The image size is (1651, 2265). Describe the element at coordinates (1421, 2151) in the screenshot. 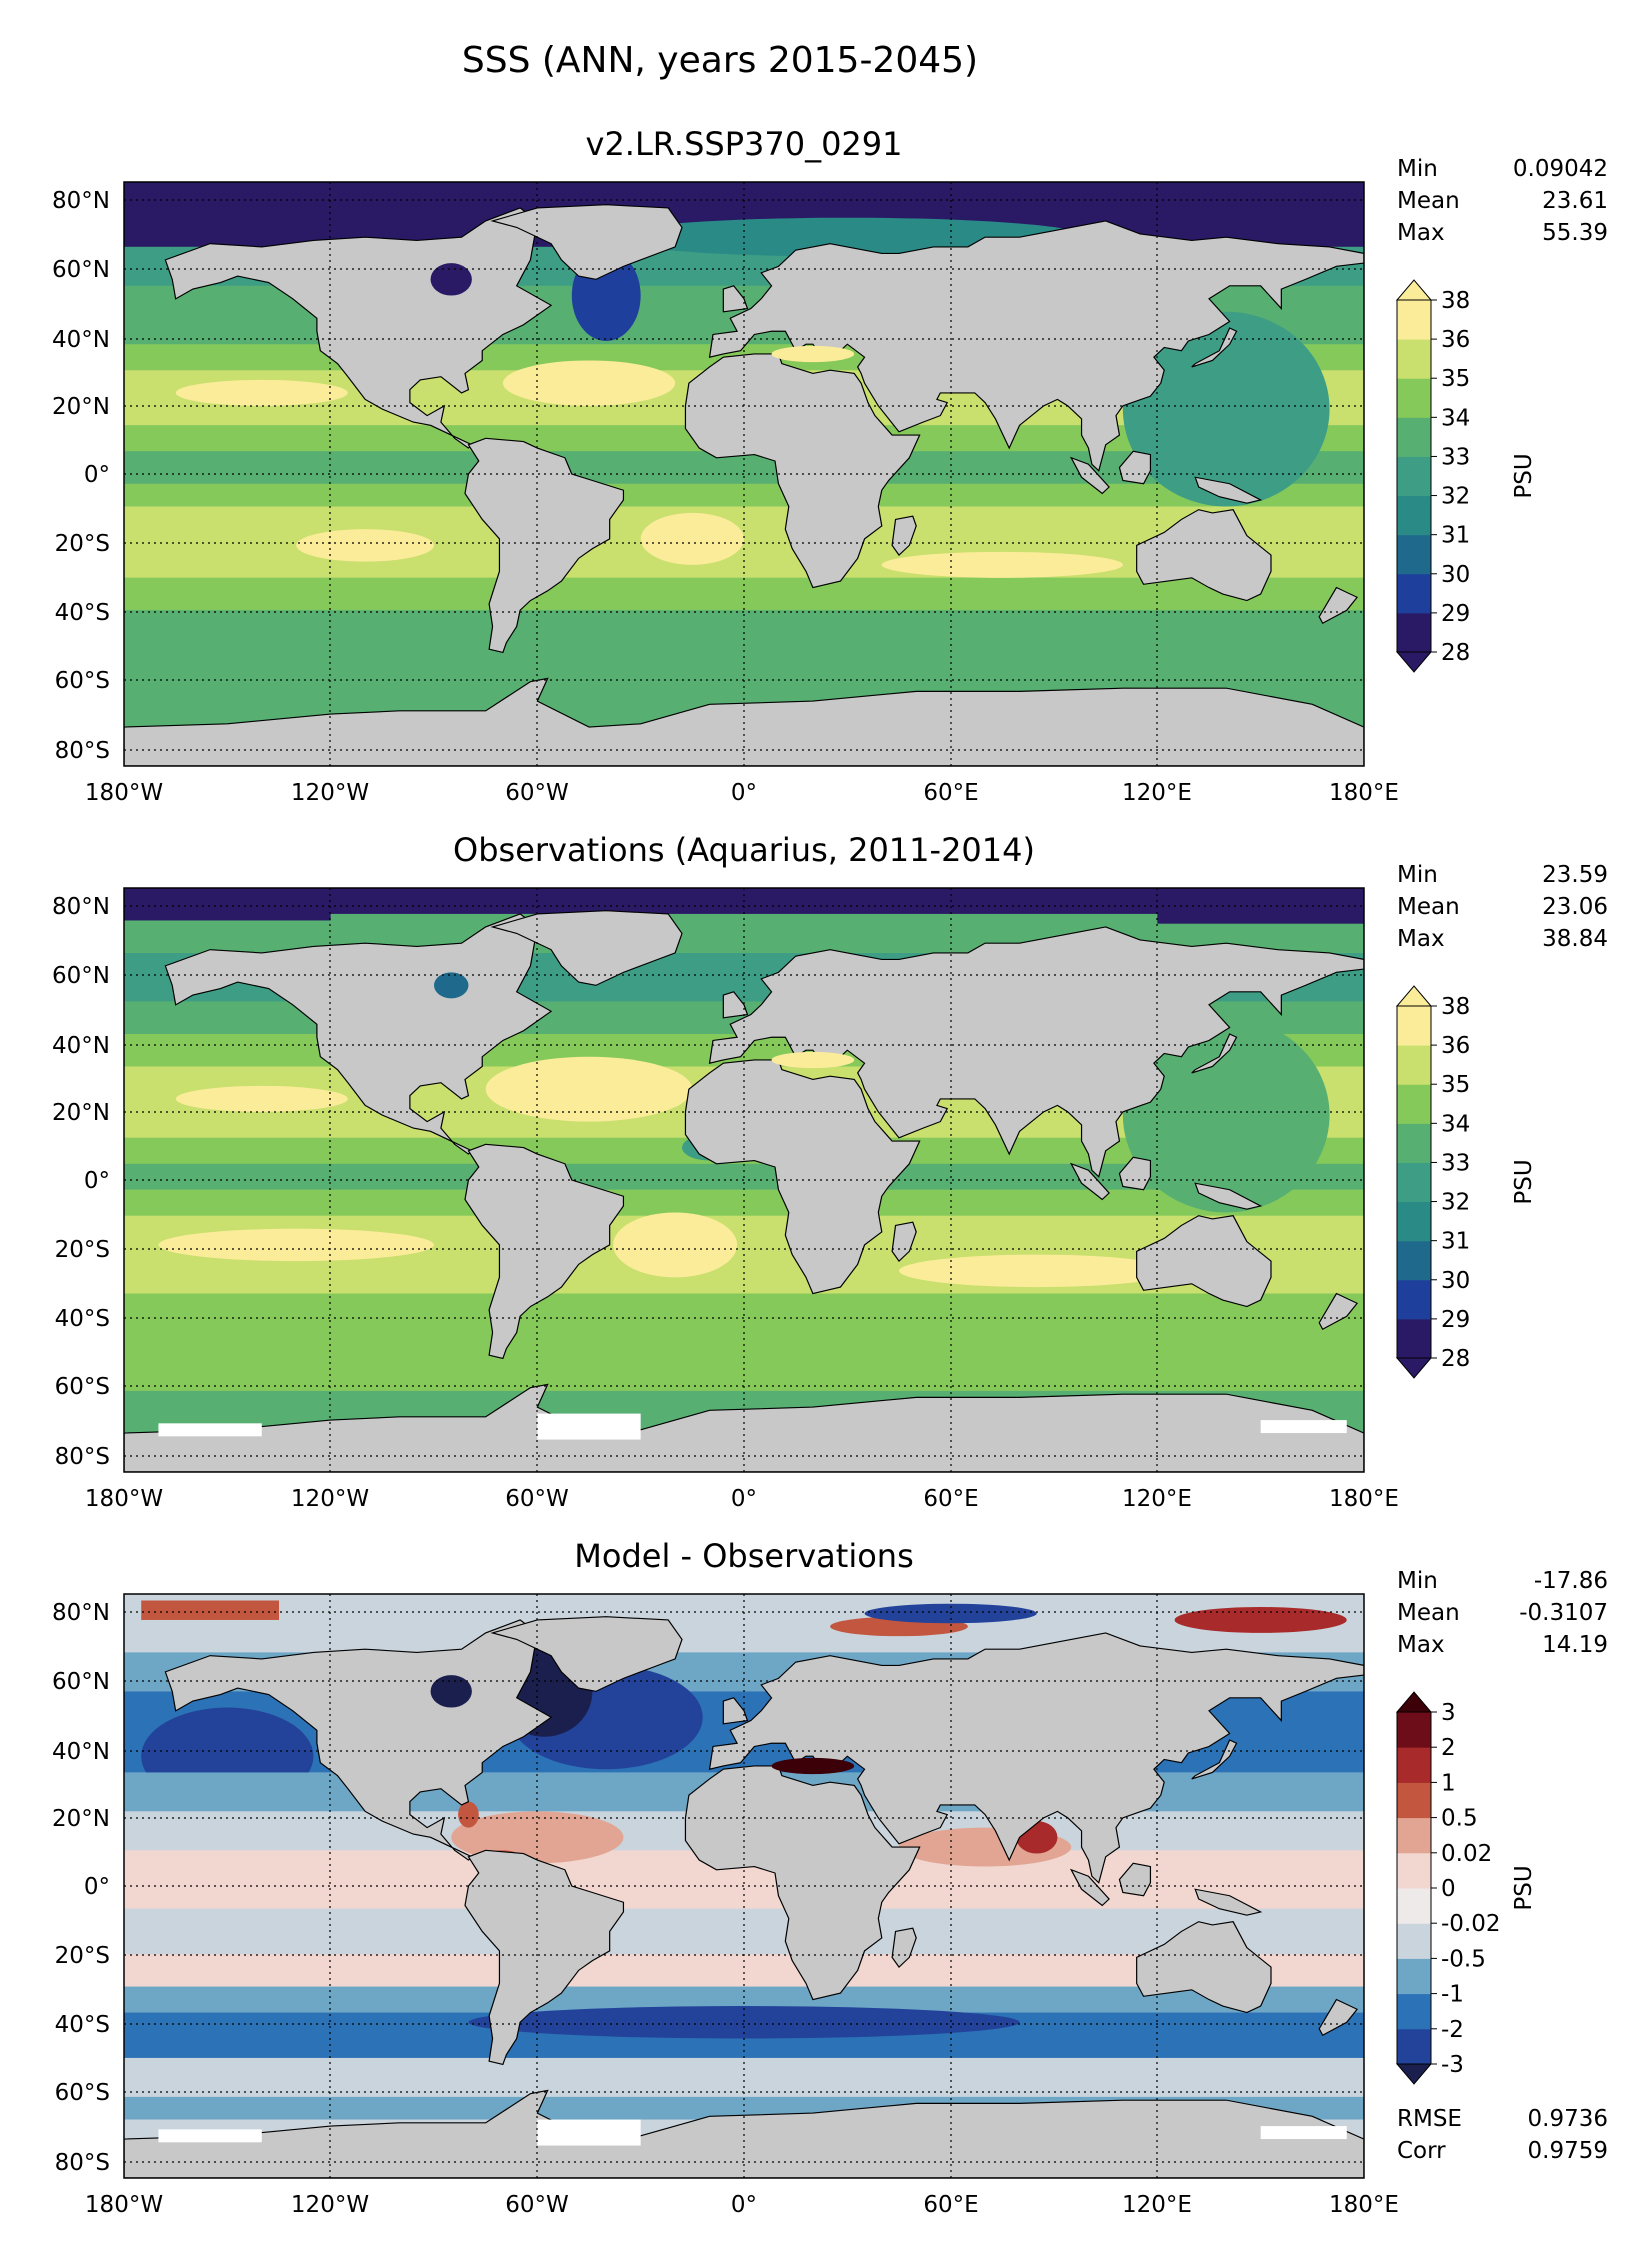

I see `metric-label: Corr` at that location.